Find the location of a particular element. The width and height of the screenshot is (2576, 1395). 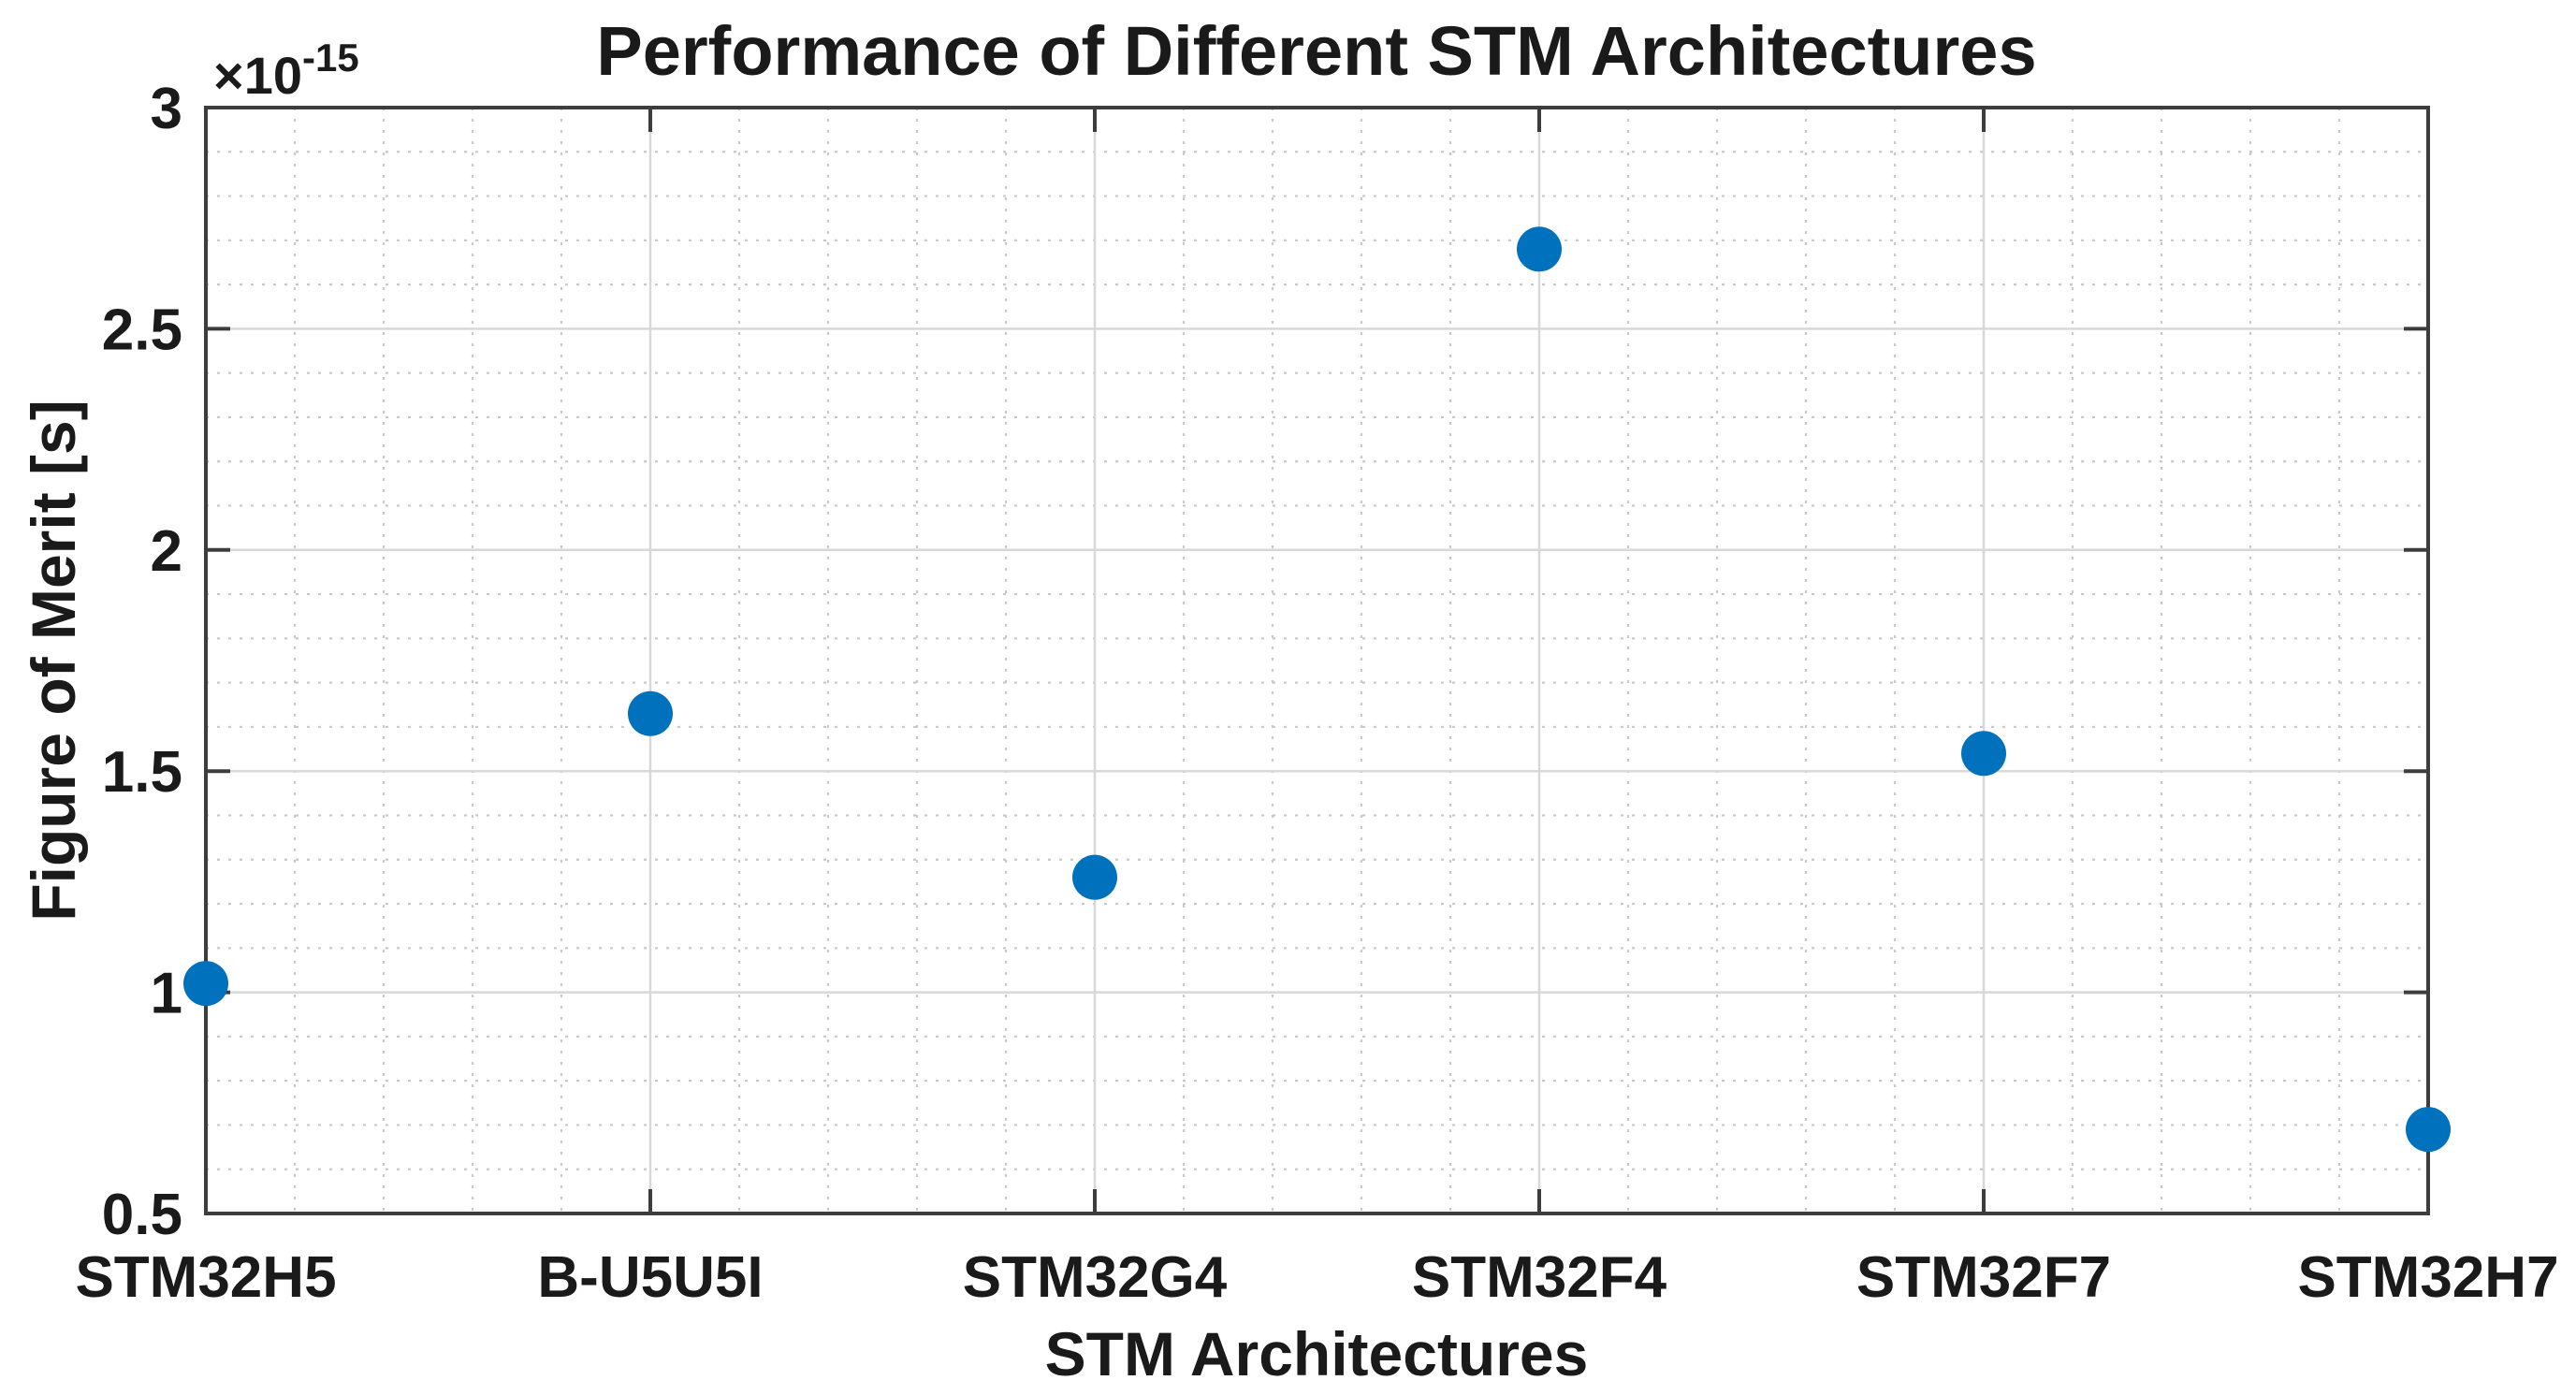

data-point-STM32G4 is located at coordinates (1094, 877).